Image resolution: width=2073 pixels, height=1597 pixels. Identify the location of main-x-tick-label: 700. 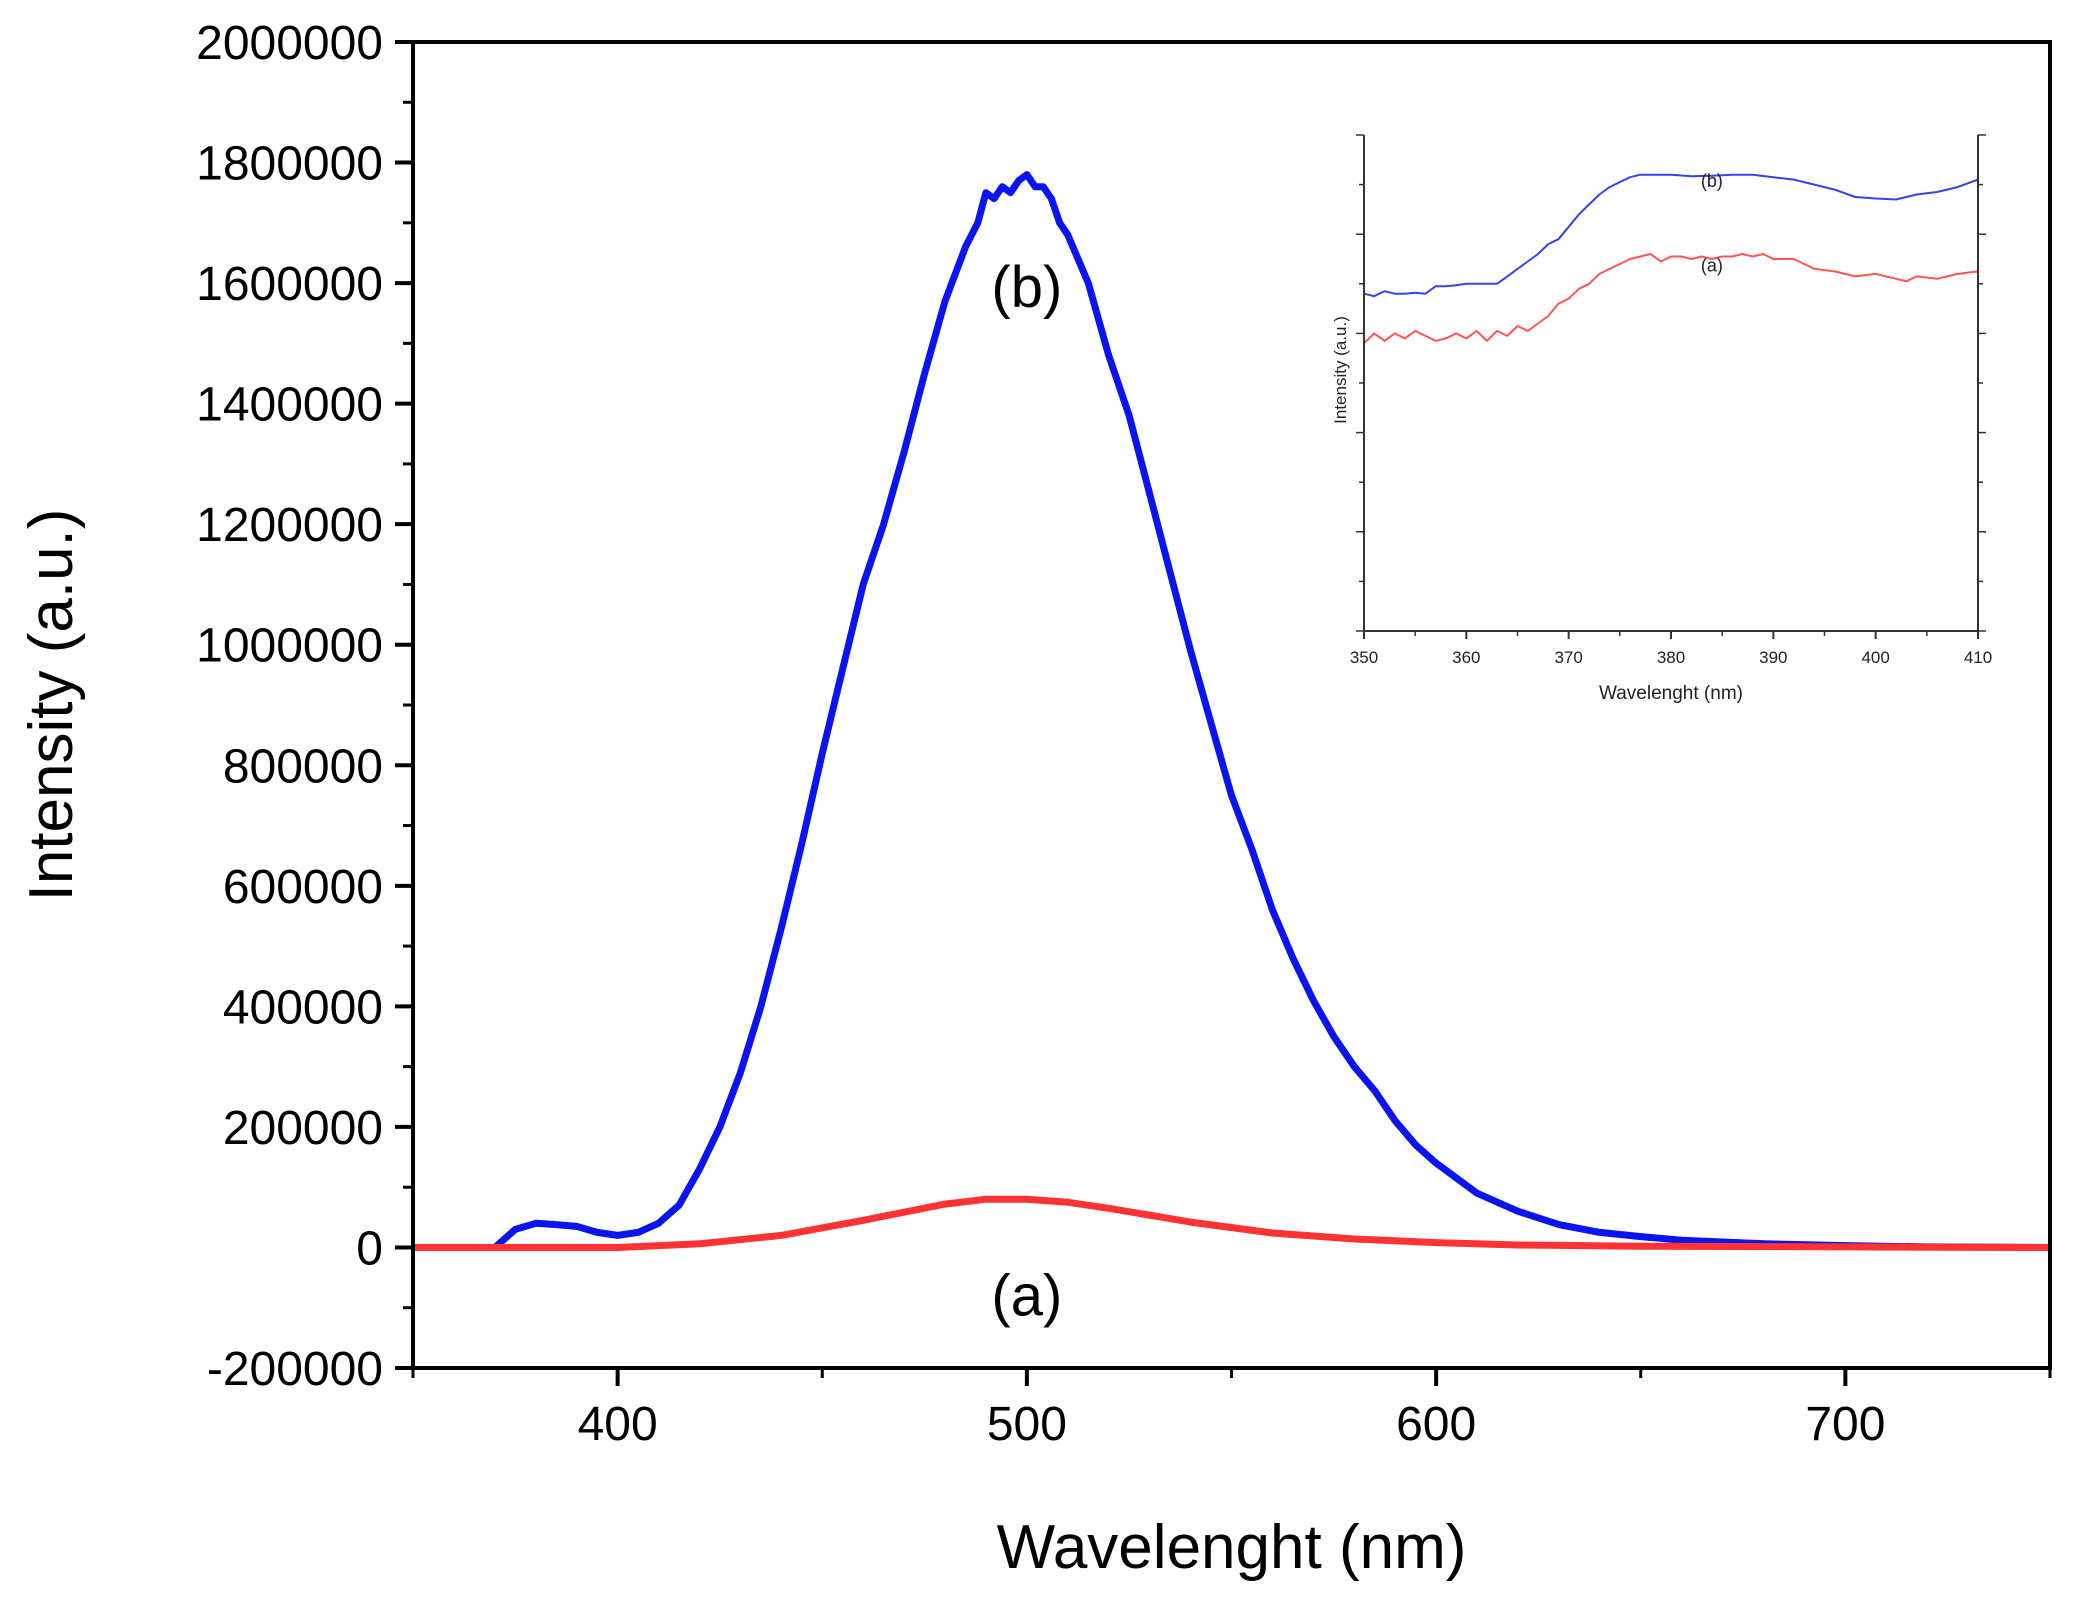
(1845, 1424).